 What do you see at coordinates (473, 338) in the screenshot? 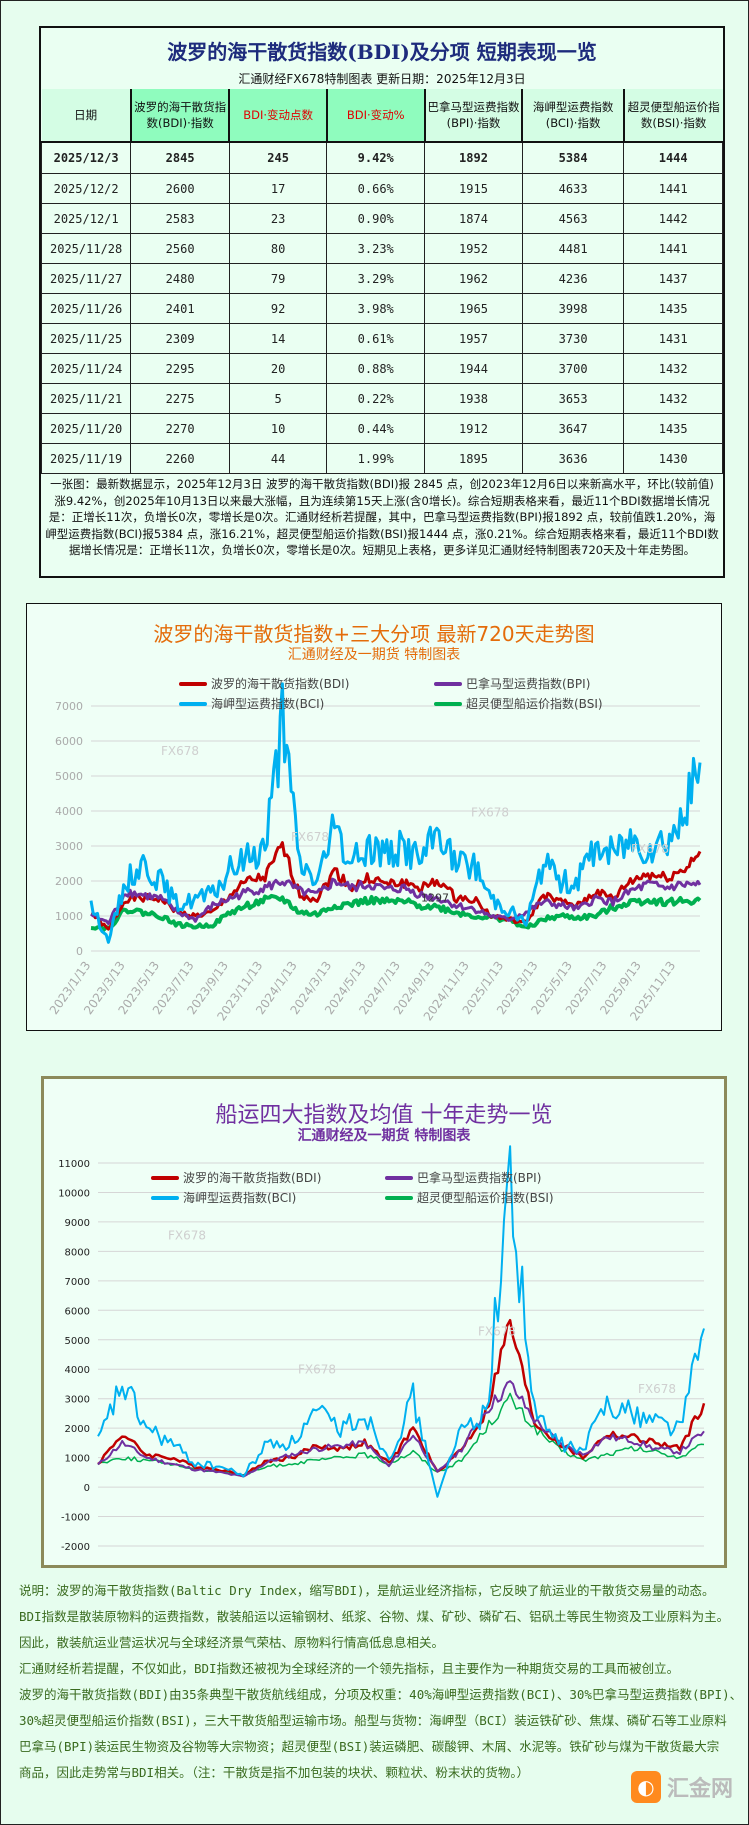
I see `table-cell: 1957` at bounding box center [473, 338].